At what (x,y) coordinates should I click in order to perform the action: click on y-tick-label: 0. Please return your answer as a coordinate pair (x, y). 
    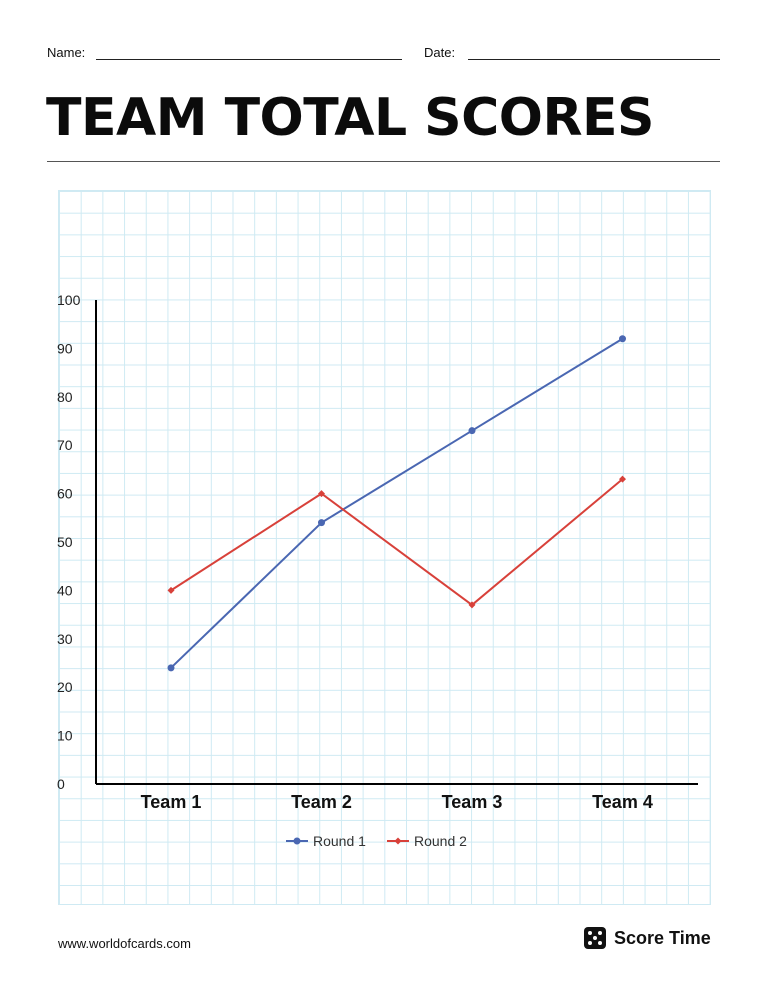
    Looking at the image, I should click on (61, 784).